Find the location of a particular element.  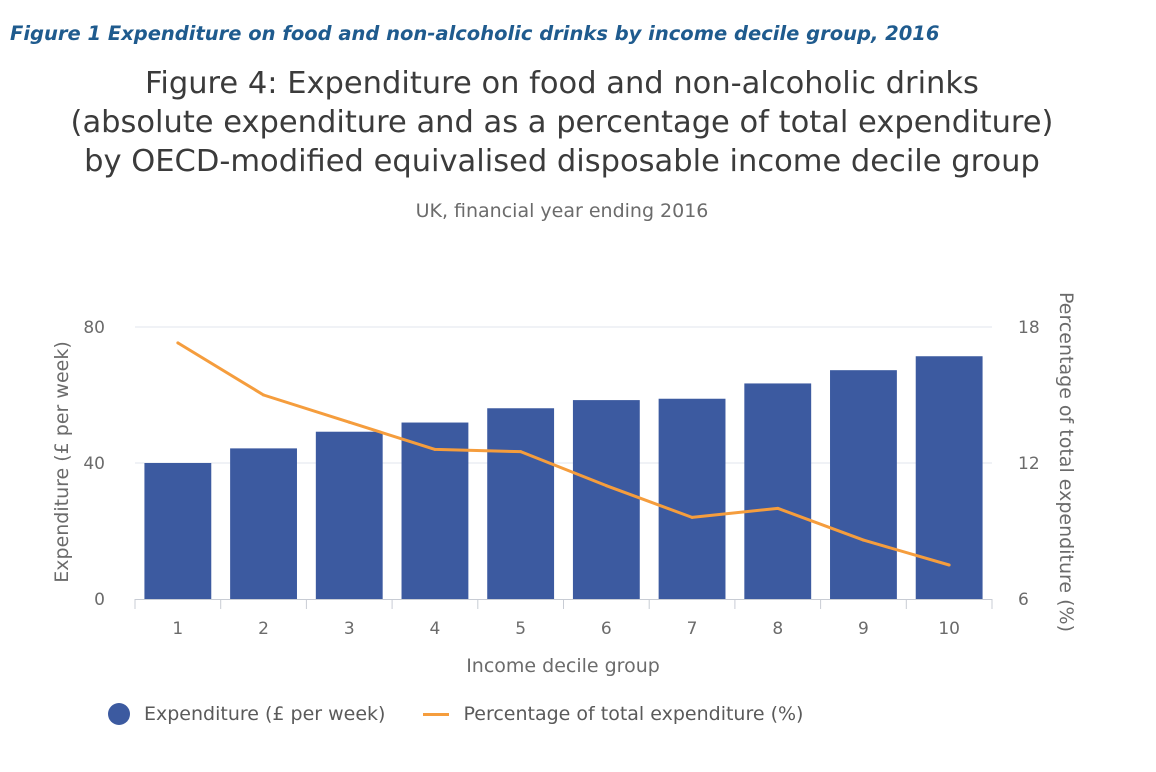

y-axis-left-ticks: 0 40 80 is located at coordinates (94, 464).